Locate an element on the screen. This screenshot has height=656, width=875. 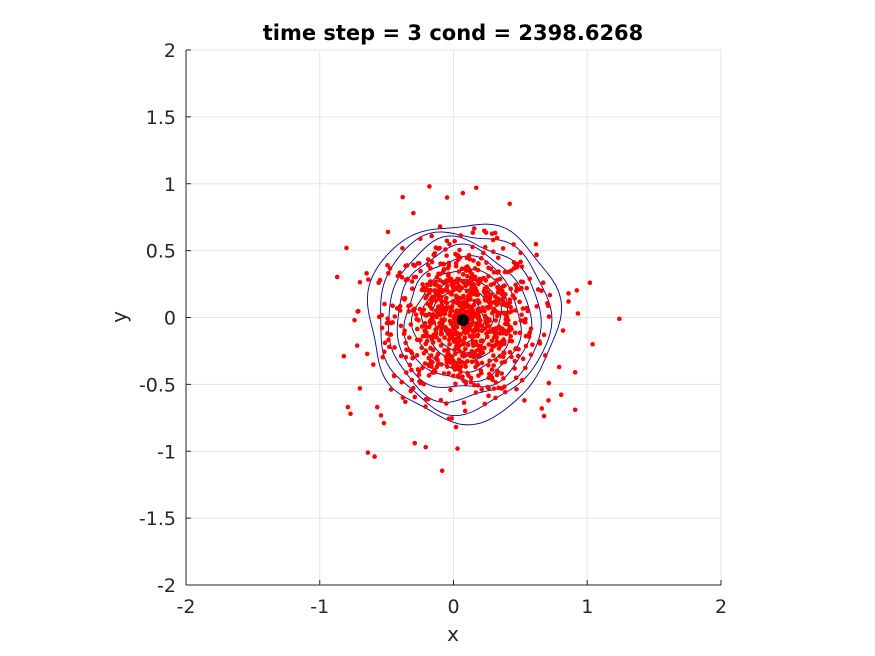
x-ticks: -2 -1 0 1 2 is located at coordinates (452, 599).